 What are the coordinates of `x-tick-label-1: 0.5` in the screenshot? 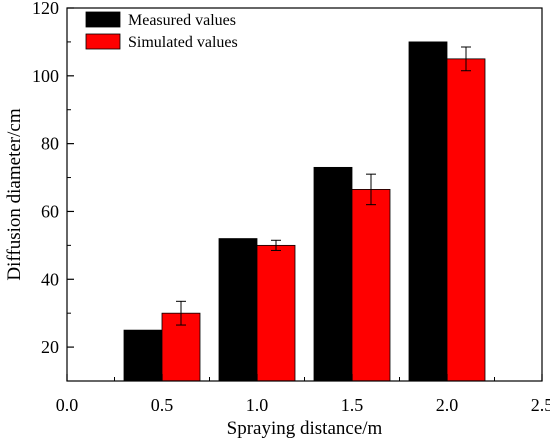 It's located at (162, 405).